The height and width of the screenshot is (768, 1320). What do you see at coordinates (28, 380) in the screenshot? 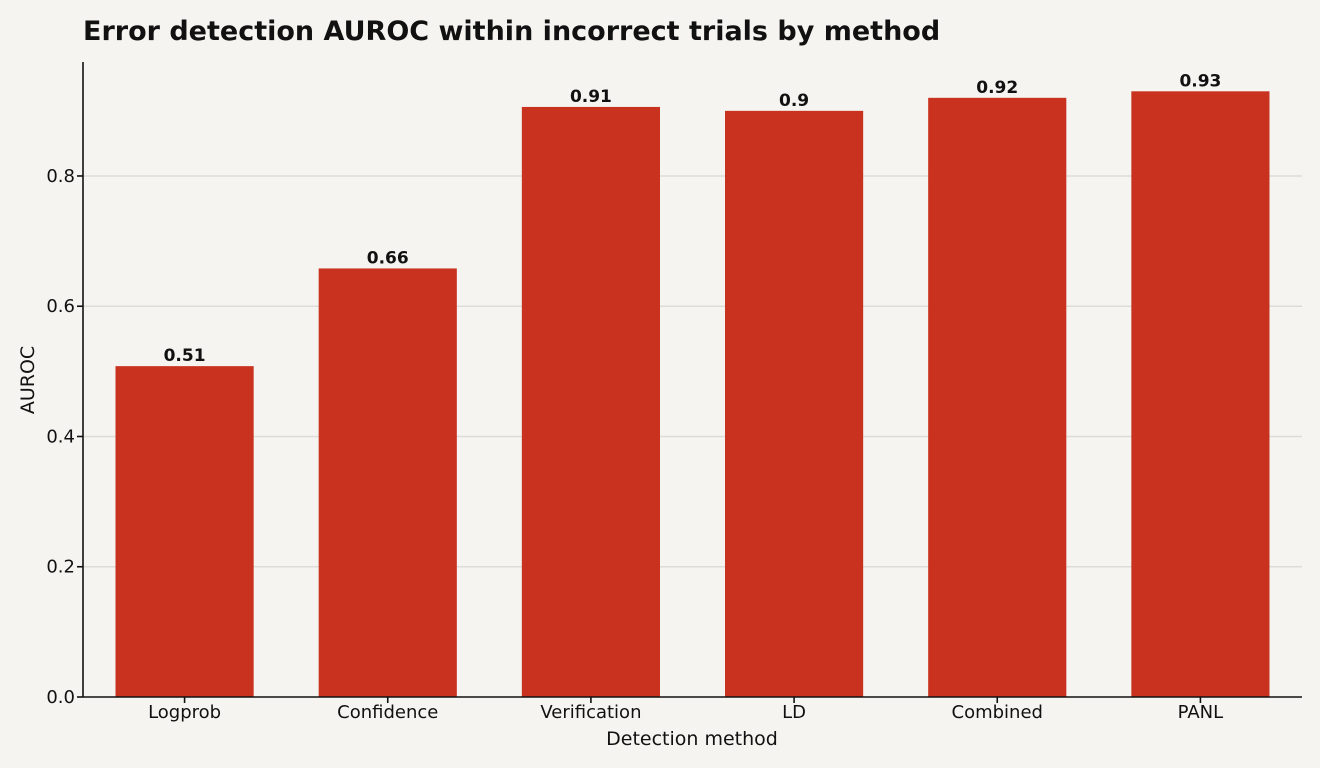
I see `y-axis-label: AUROC` at bounding box center [28, 380].